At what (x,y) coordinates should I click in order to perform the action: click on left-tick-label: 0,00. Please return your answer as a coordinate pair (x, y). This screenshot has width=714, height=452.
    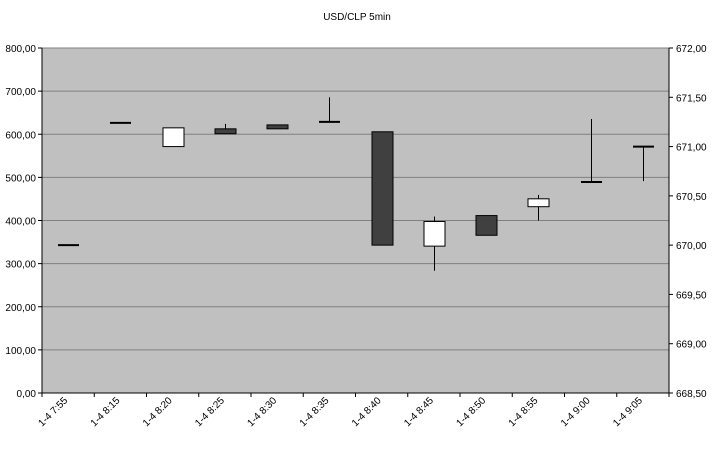
    Looking at the image, I should click on (27, 394).